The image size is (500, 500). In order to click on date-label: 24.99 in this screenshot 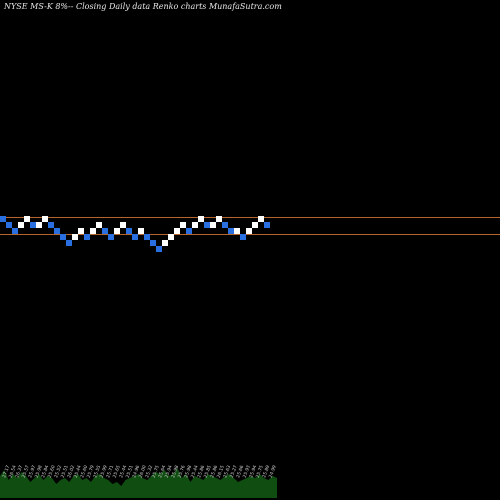, I will do `click(273, 471)`.